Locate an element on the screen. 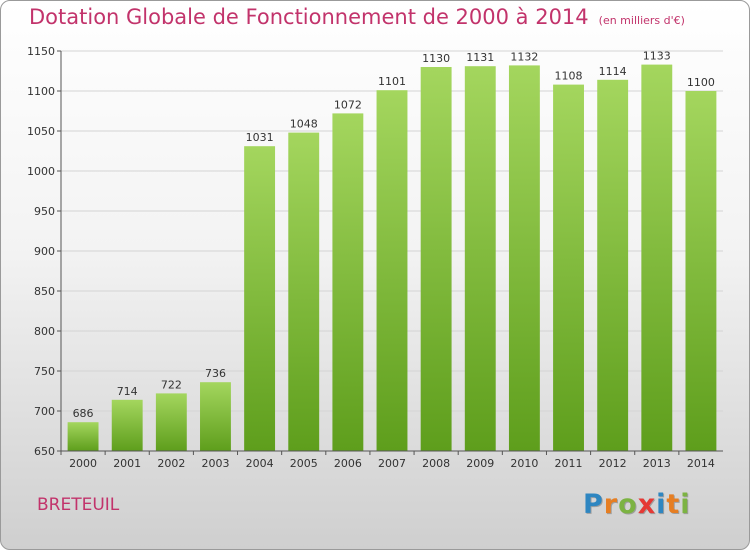 The width and height of the screenshot is (750, 550). bar-2004 is located at coordinates (260, 298).